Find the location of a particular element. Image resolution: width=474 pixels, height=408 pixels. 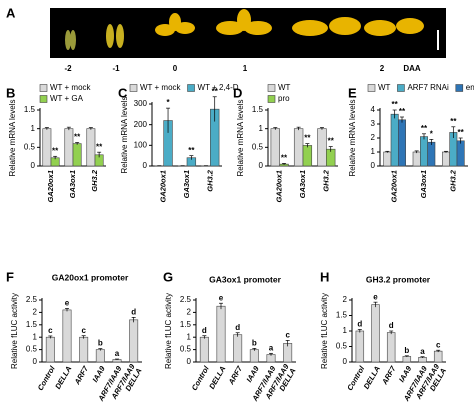

legend-label: WT is located at coordinates (384, 87).